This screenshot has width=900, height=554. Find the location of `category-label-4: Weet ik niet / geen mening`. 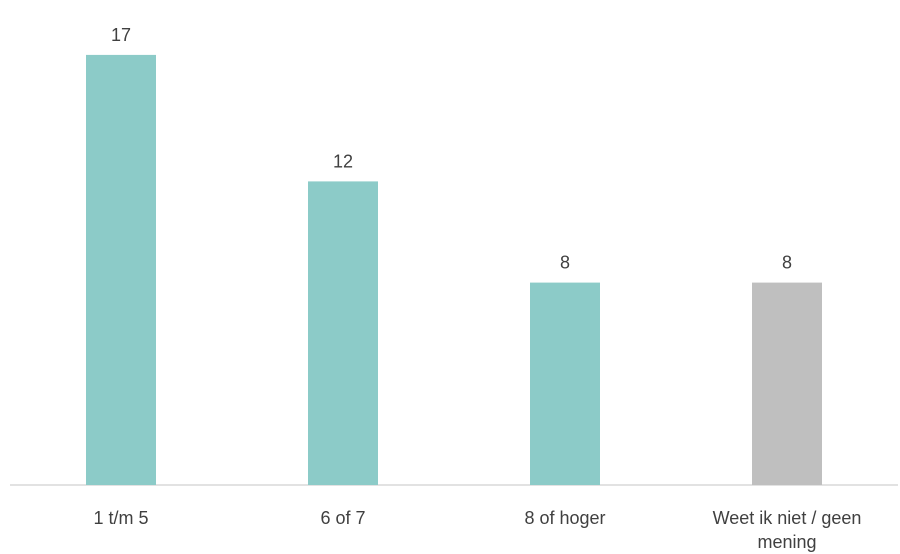

category-label-4: Weet ik niet / geen mening is located at coordinates (787, 530).